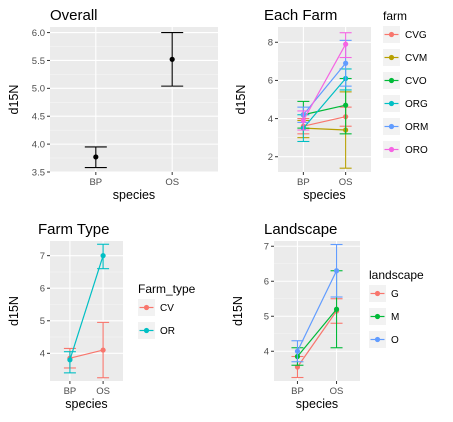 This screenshot has width=453, height=422. I want to click on legend-item: ORO, so click(405, 149).